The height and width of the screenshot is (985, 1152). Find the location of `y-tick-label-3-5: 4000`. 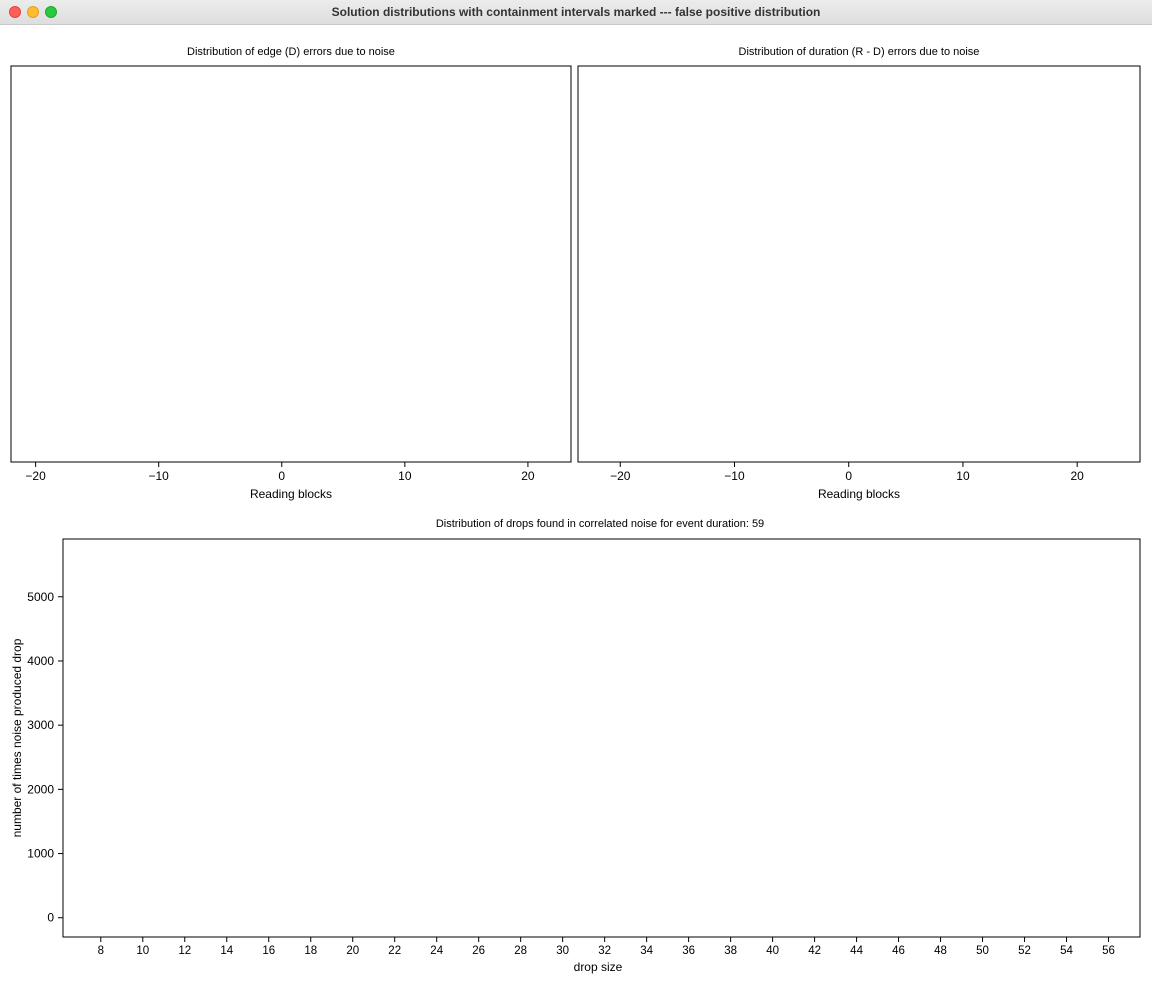

y-tick-label-3-5: 4000 is located at coordinates (40, 661).